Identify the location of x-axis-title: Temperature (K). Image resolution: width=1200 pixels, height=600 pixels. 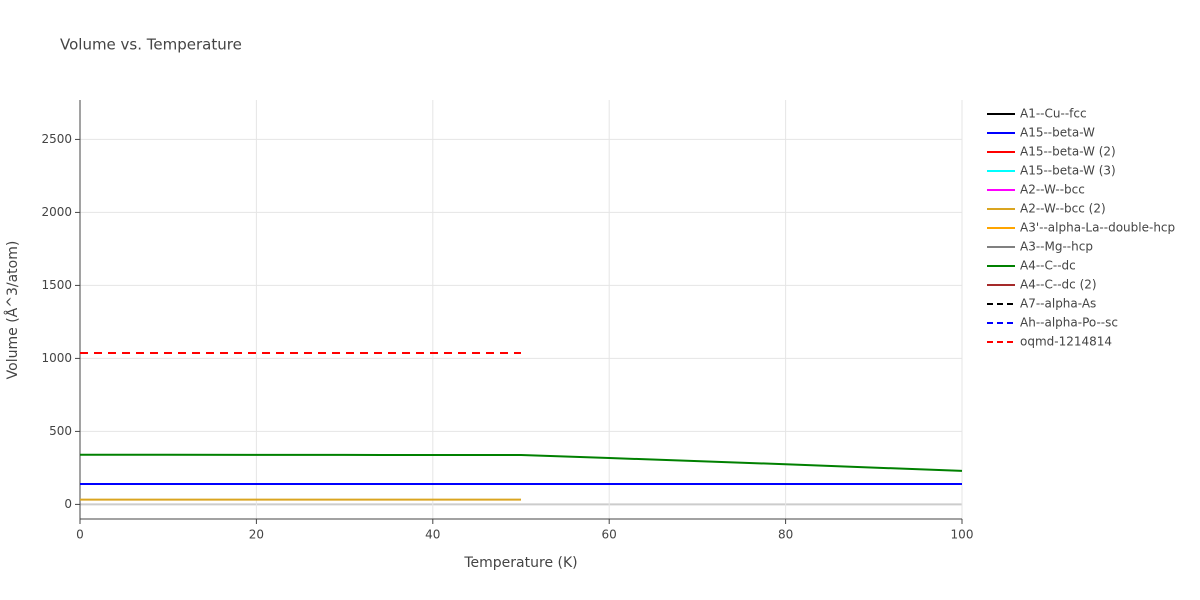
(520, 563).